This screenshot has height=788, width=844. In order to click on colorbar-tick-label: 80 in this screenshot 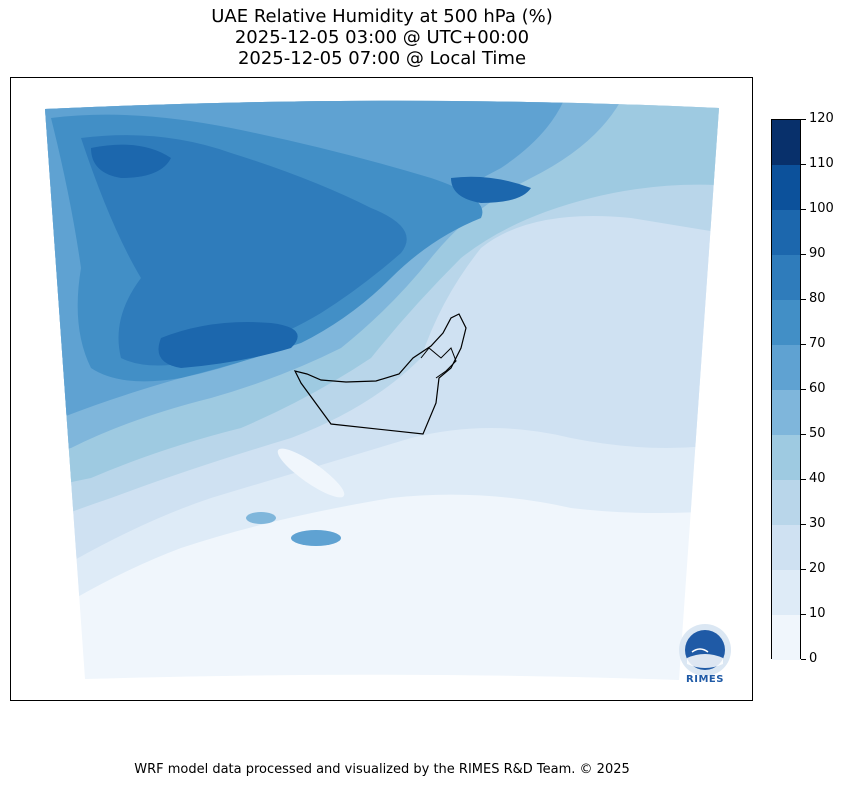, I will do `click(817, 298)`.